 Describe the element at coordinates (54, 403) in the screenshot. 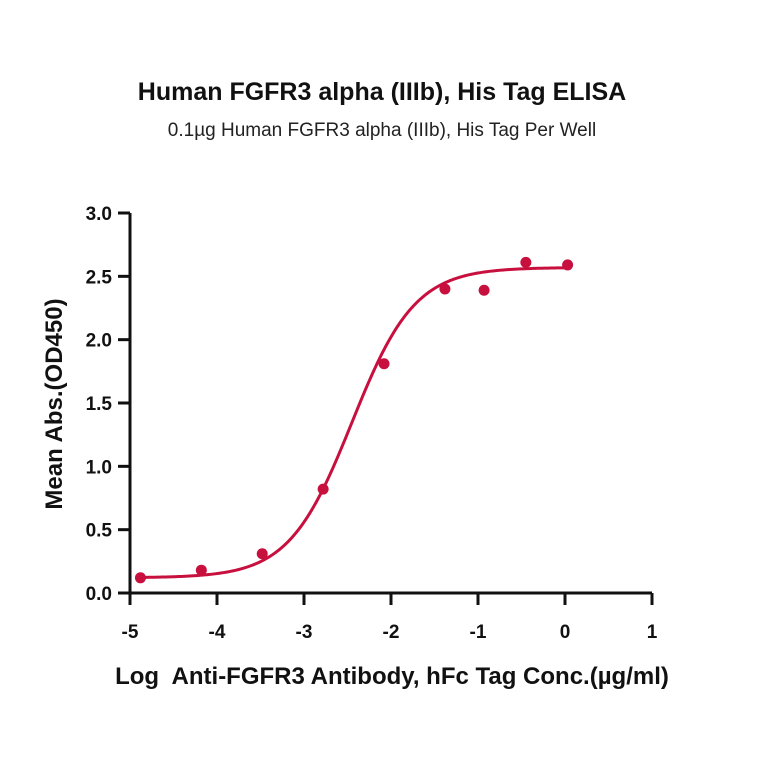

I see `y-axis-title: Mean Abs.(OD450)` at that location.